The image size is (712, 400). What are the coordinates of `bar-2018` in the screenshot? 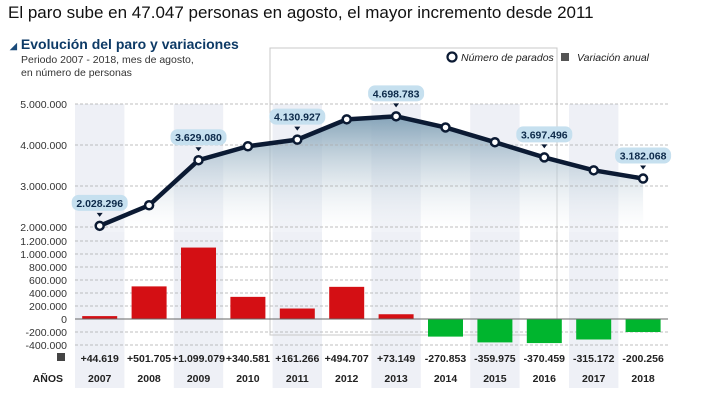 It's located at (643, 326).